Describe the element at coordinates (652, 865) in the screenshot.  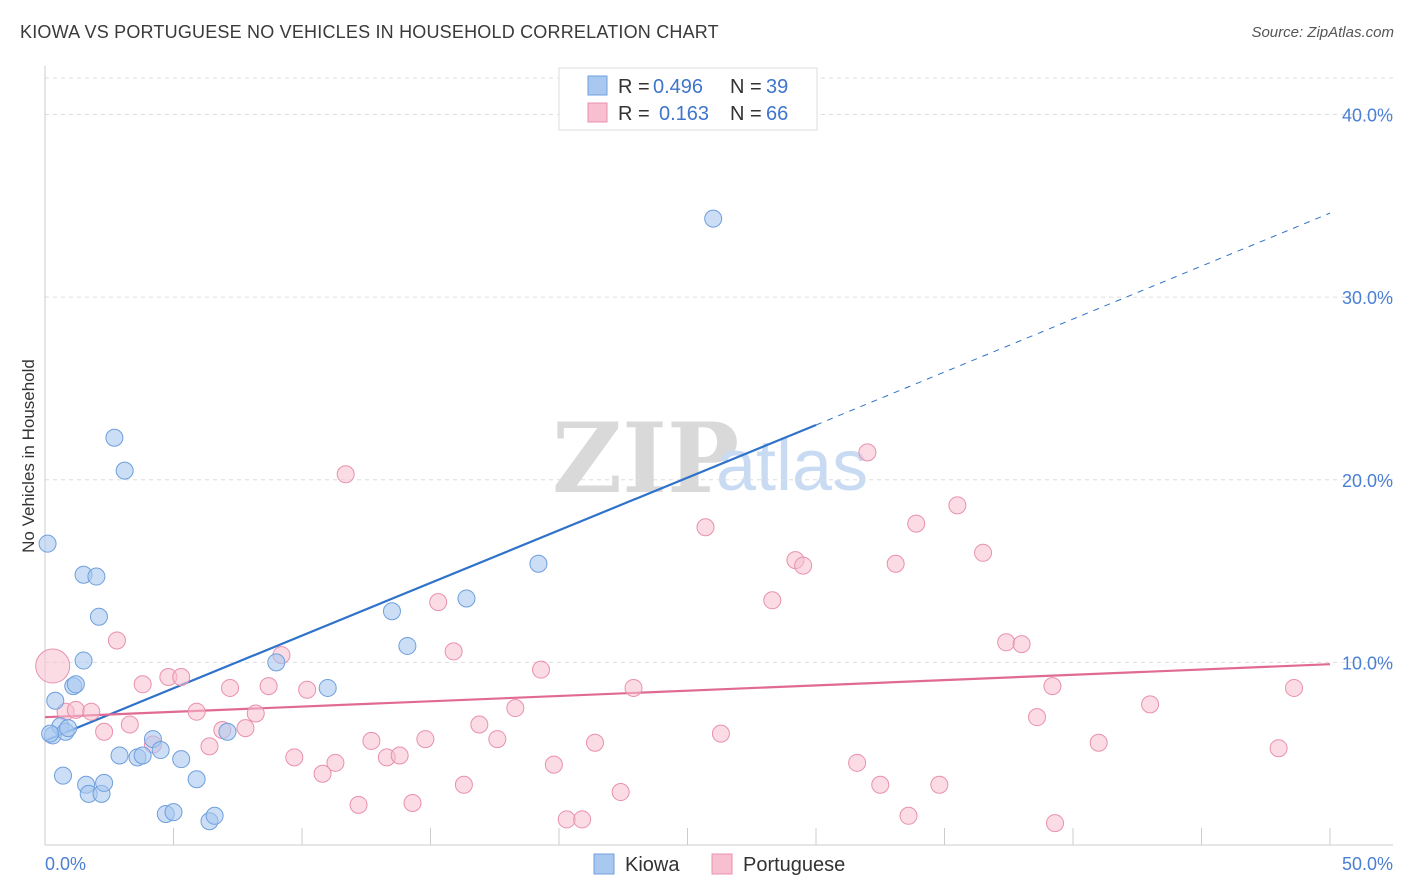
I see `kiowa-legend-label: Kiowa` at that location.